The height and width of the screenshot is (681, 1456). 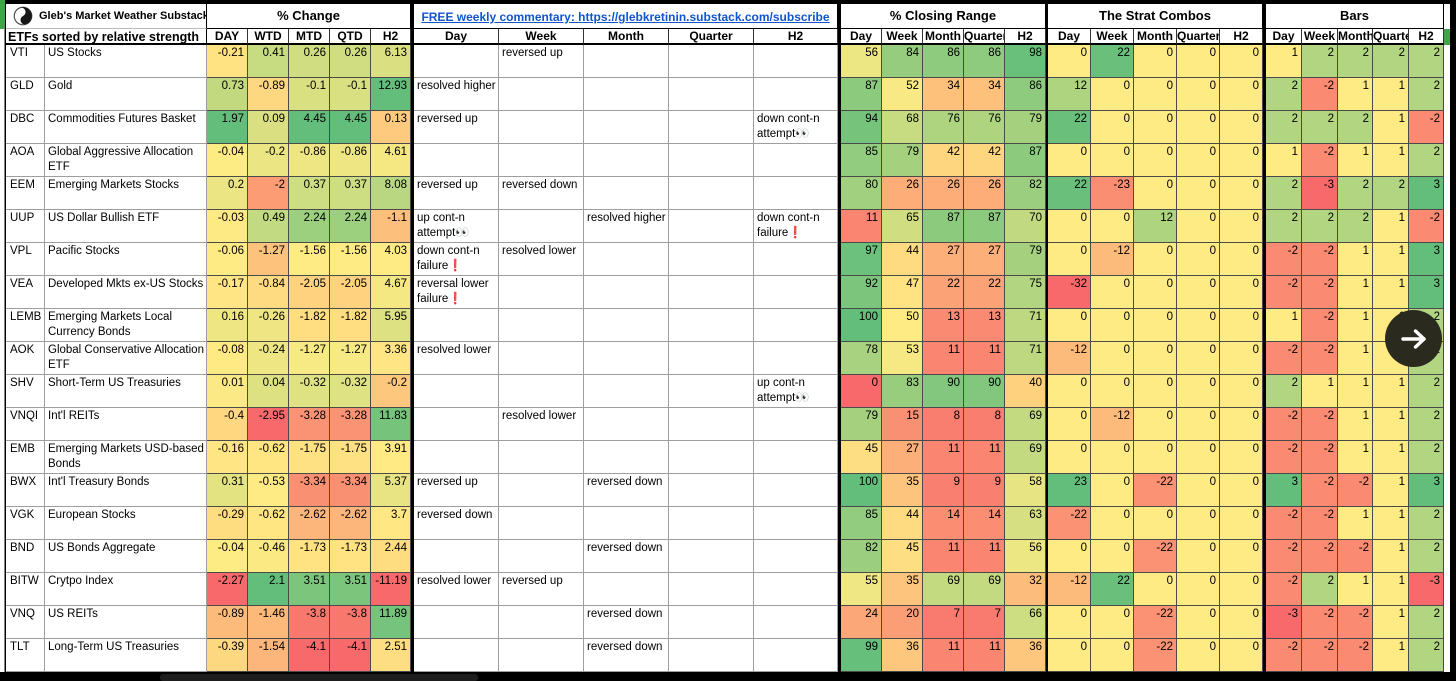 I want to click on ticker-cell: BWX, so click(x=25, y=490).